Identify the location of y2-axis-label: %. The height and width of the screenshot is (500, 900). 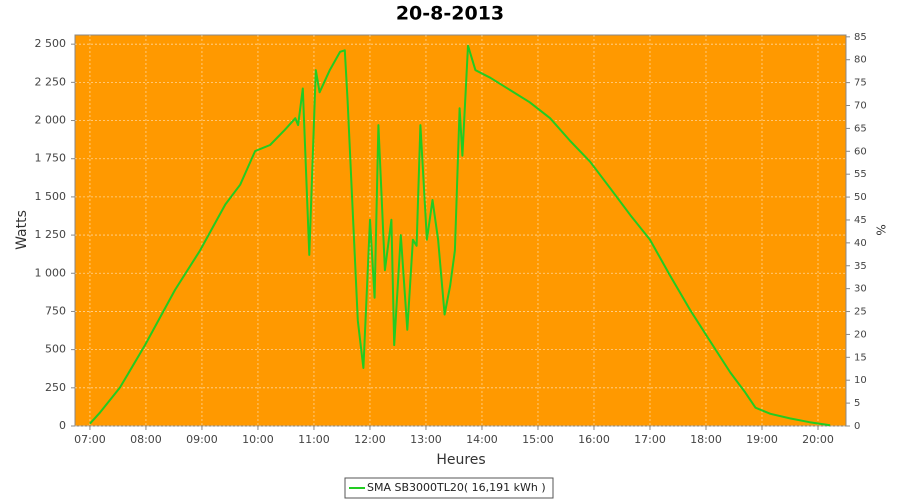
(881, 229).